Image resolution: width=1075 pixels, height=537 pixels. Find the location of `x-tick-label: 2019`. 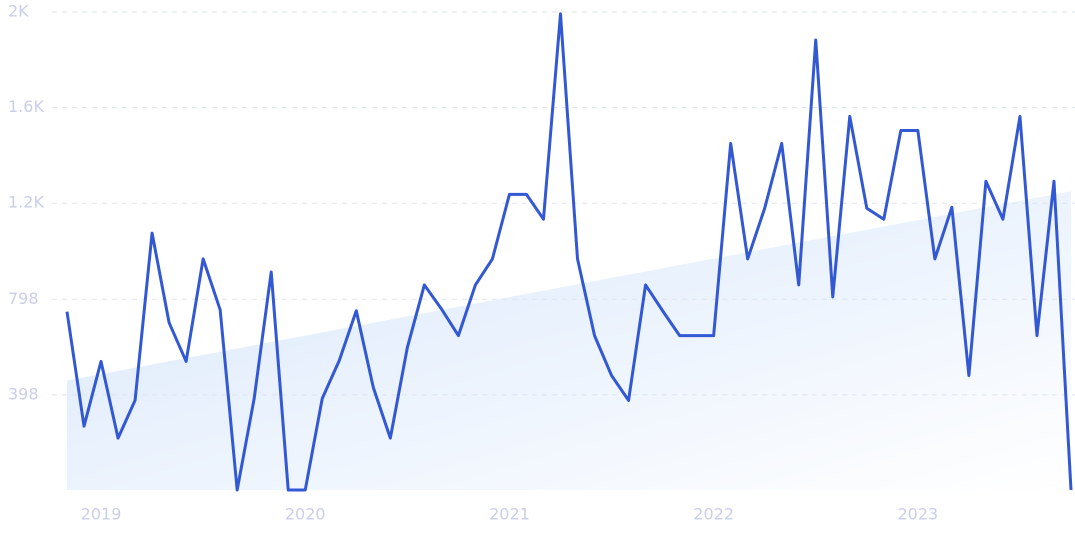

x-tick-label: 2019 is located at coordinates (101, 514).